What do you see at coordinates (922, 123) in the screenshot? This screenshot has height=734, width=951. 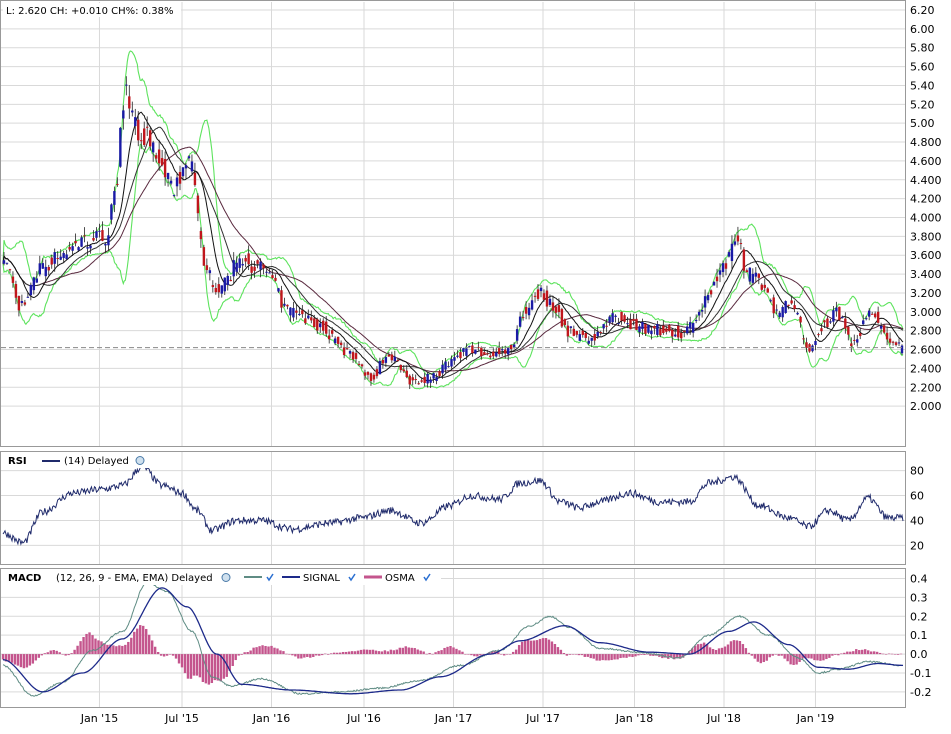 I see `price-tick-label: 5.00` at bounding box center [922, 123].